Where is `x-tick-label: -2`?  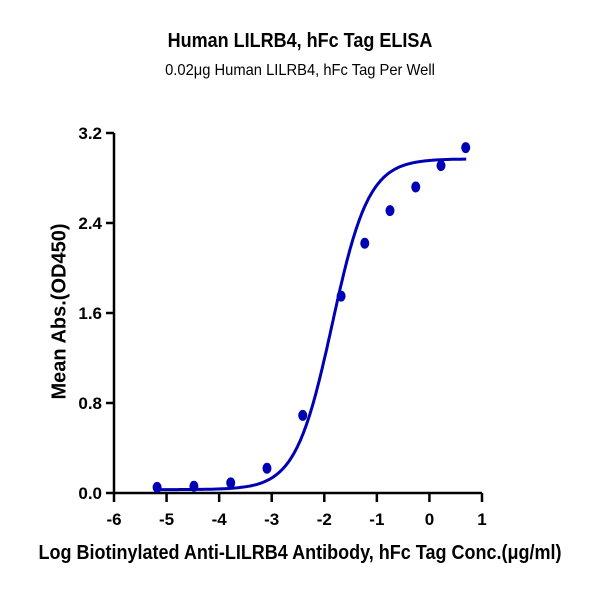
x-tick-label: -2 is located at coordinates (324, 519).